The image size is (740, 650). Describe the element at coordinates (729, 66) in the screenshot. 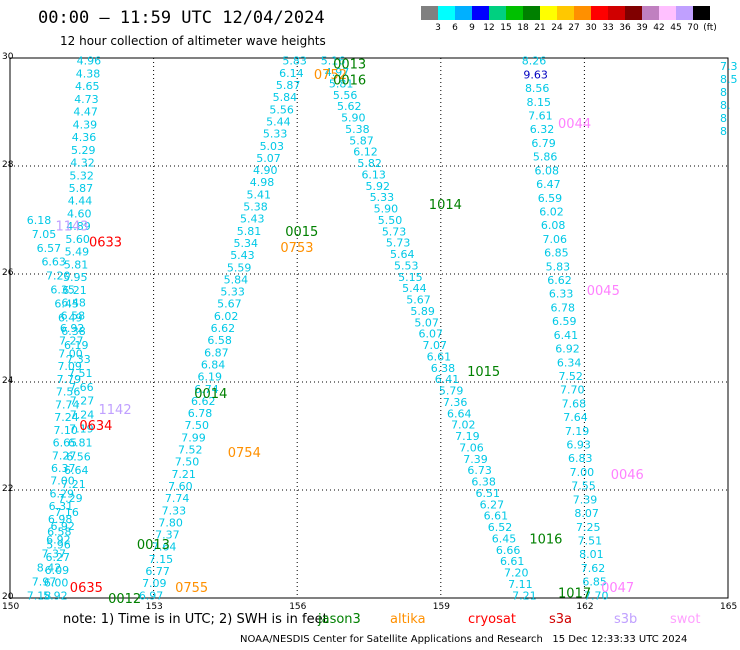

I see `wave-height-value: 7.3` at that location.